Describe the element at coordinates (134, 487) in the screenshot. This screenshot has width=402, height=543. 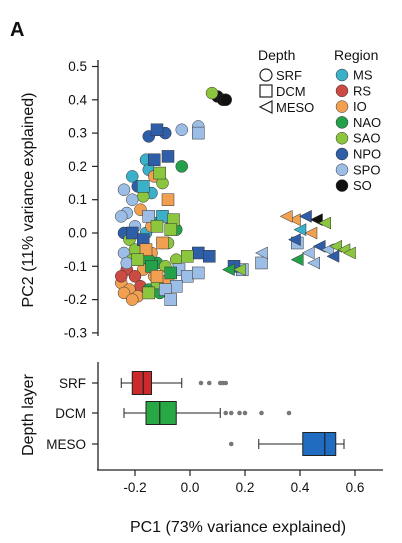
I see `x-tick-label: -0.2` at that location.